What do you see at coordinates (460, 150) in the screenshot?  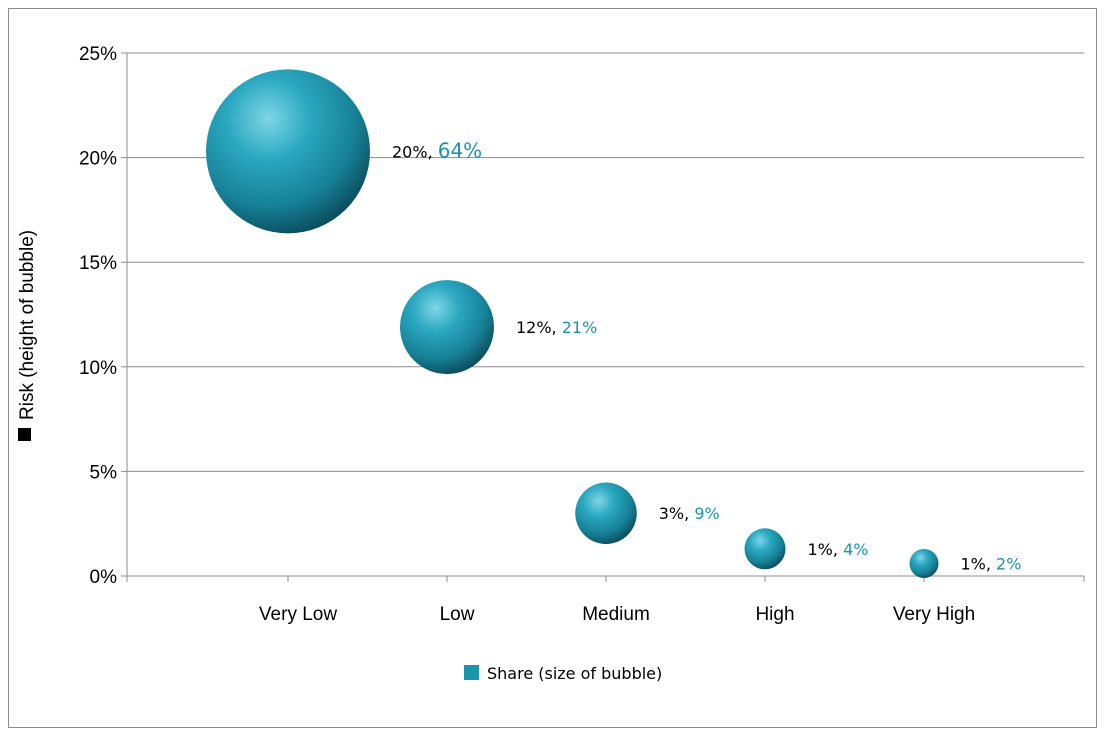 I see `share-value-label: 64%` at bounding box center [460, 150].